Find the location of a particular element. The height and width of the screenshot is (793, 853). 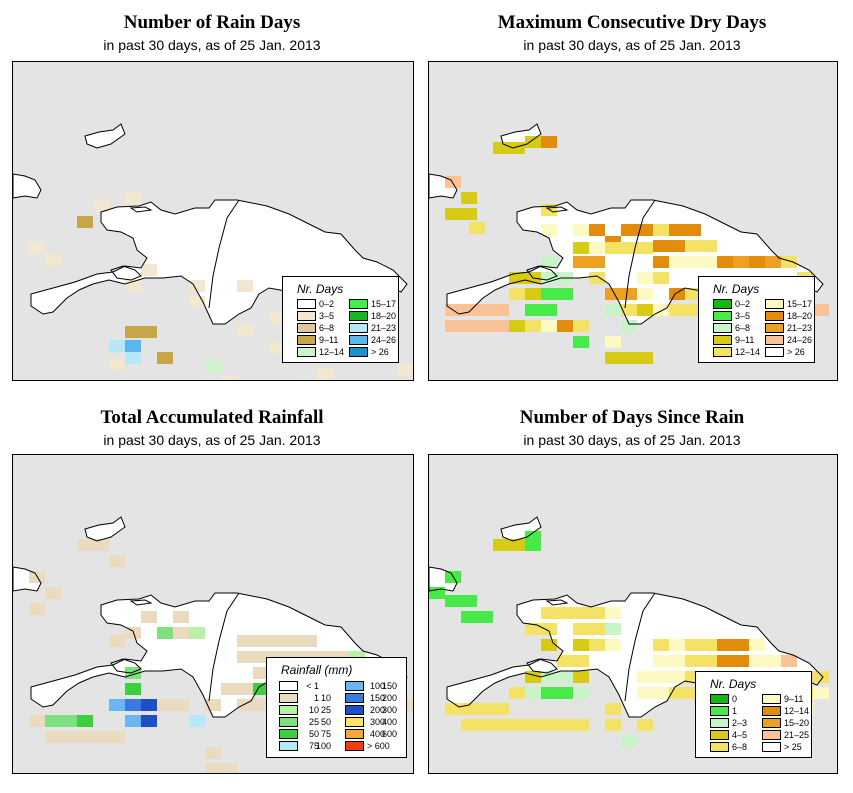

legend-item: 0–2 is located at coordinates (322, 304).